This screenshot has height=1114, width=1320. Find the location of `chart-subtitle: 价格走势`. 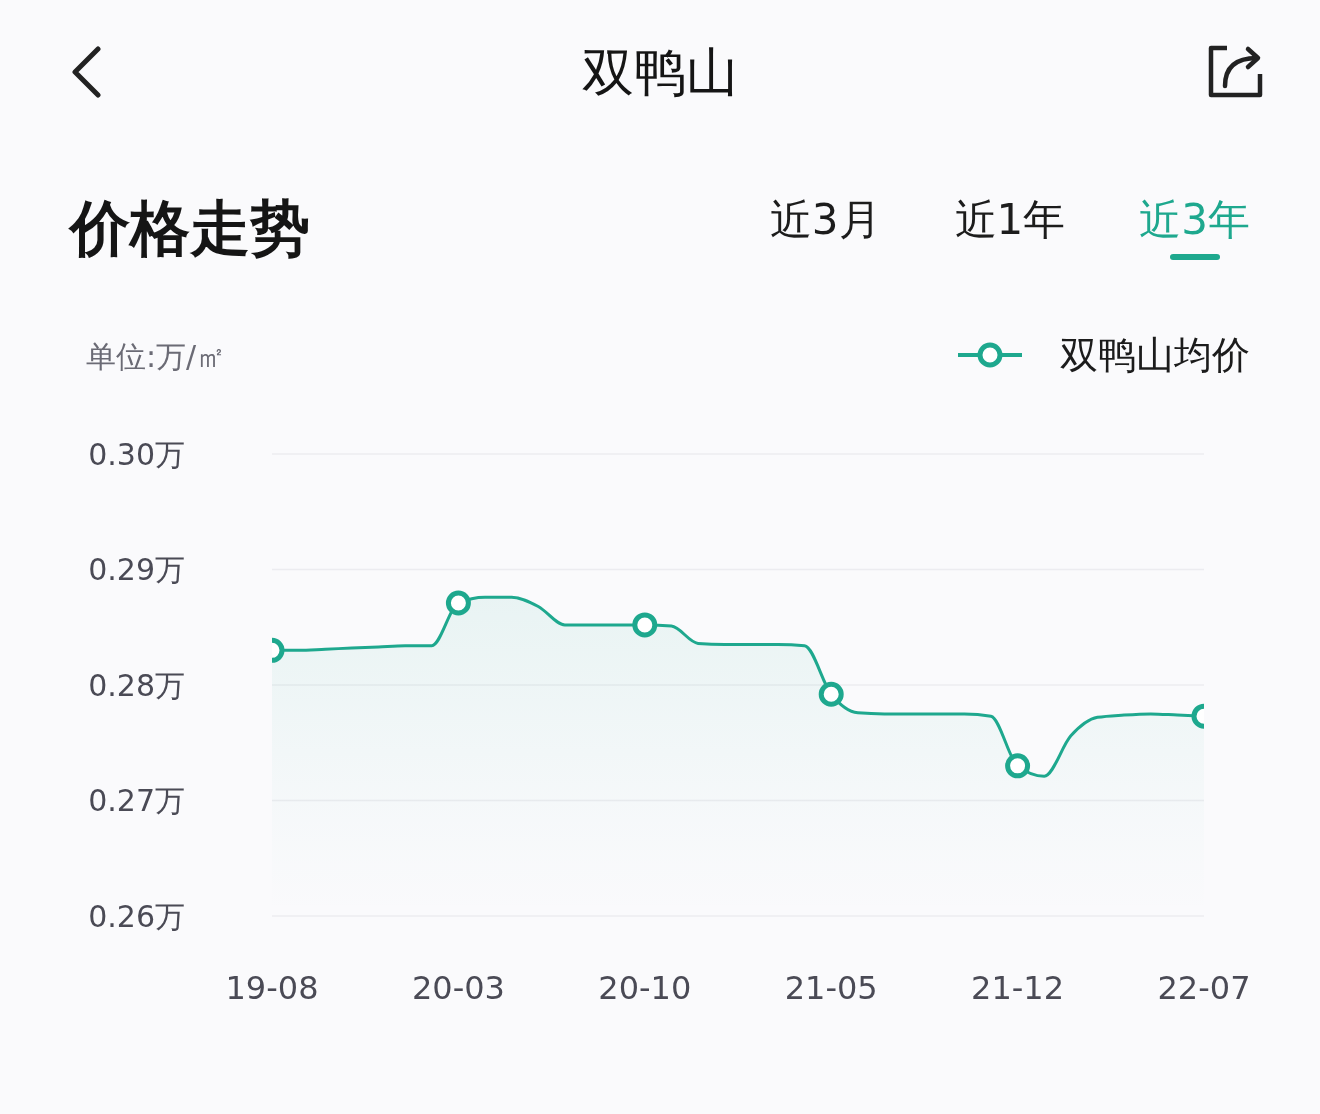

chart-subtitle: 价格走势 is located at coordinates (190, 228).